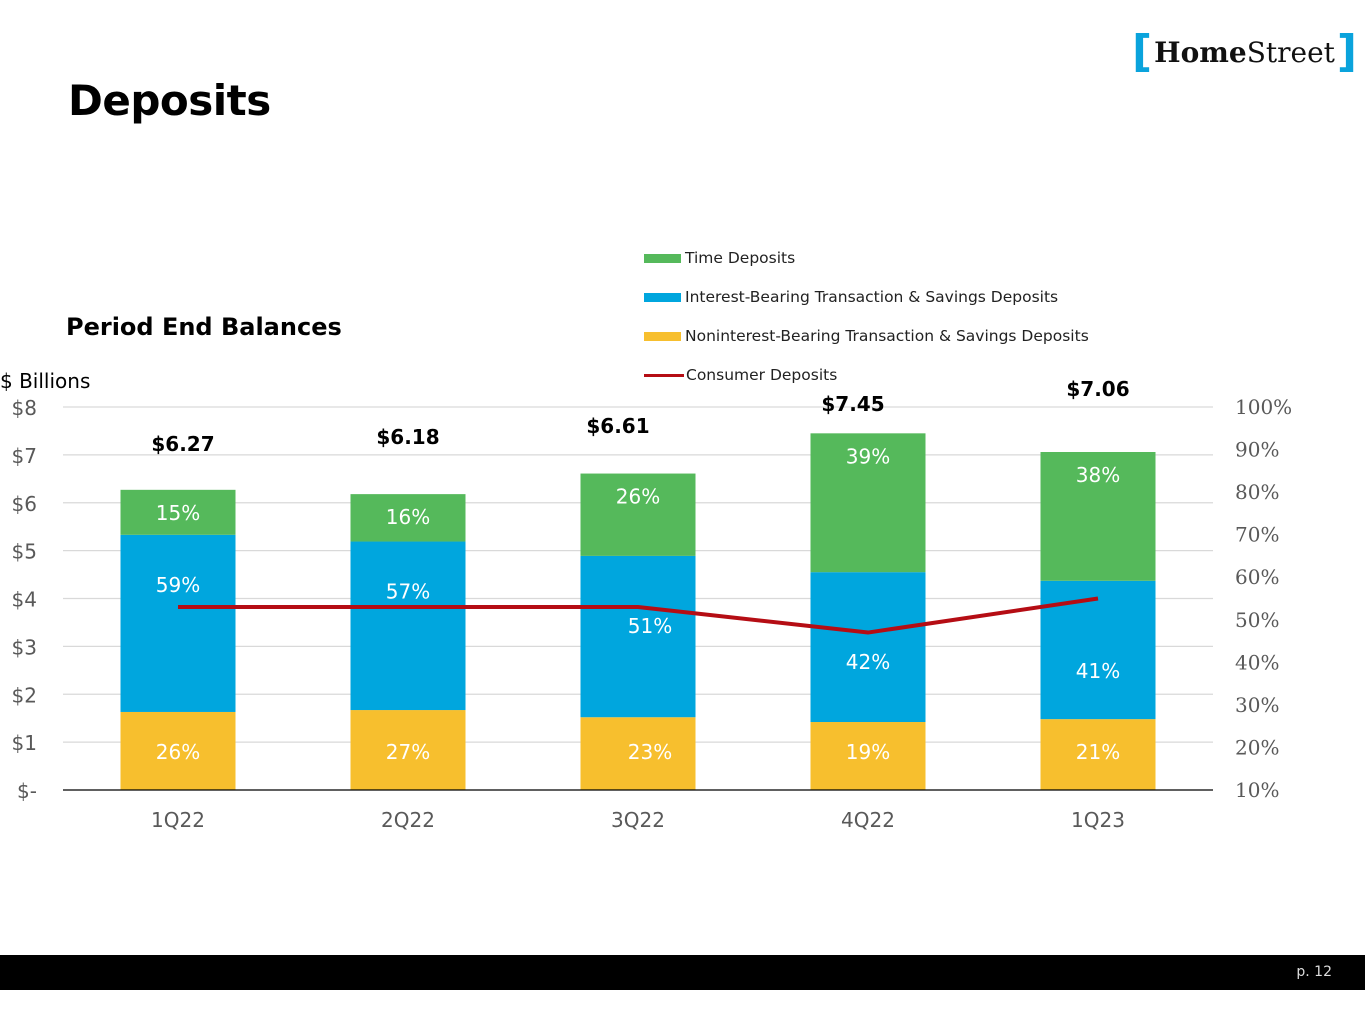 This screenshot has height=1024, width=1365. I want to click on y2-tick-label: 80%, so click(1257, 492).